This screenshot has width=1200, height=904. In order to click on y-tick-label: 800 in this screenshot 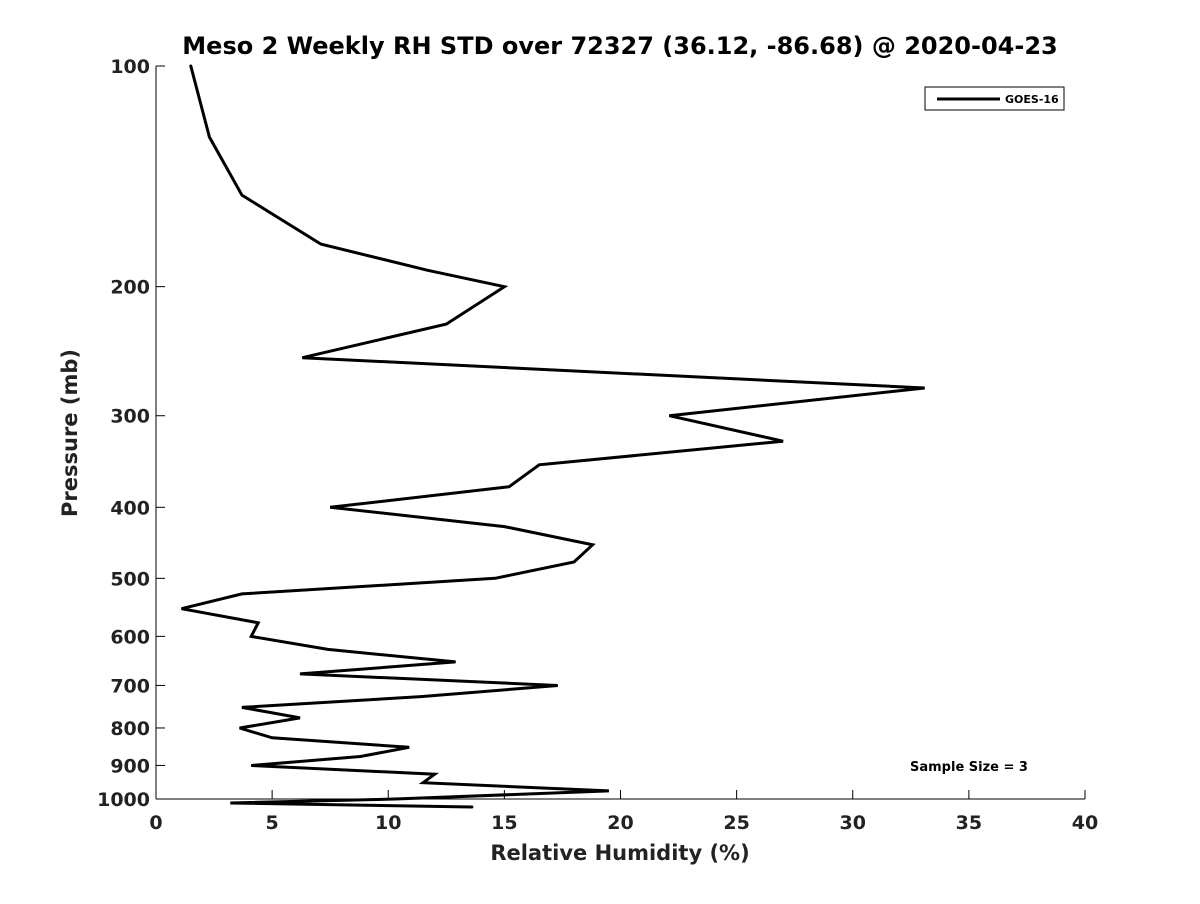, I will do `click(130, 729)`.